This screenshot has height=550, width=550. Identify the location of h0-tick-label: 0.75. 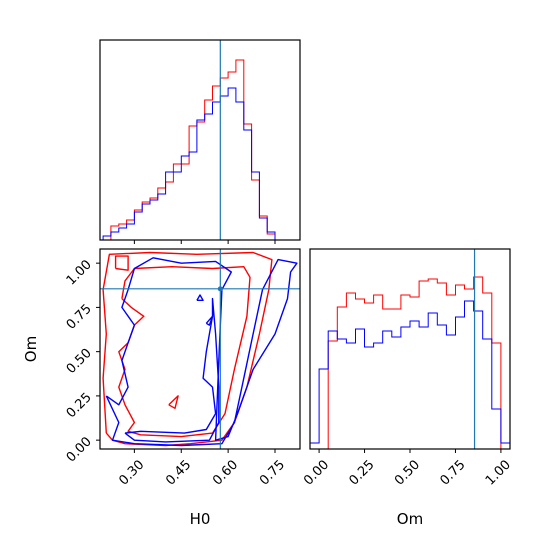
(272, 472).